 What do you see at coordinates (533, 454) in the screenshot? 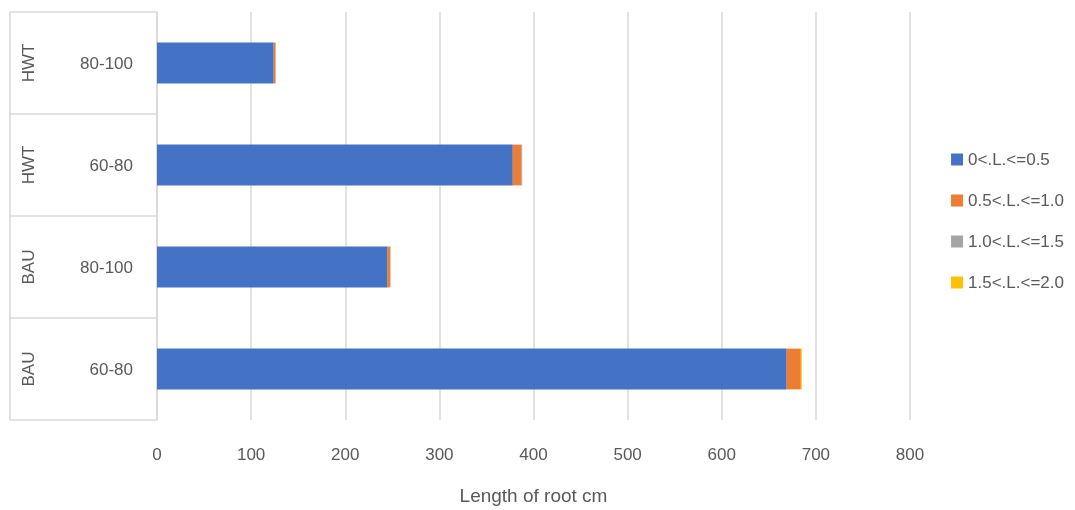
I see `x-tick-label: 400` at bounding box center [533, 454].